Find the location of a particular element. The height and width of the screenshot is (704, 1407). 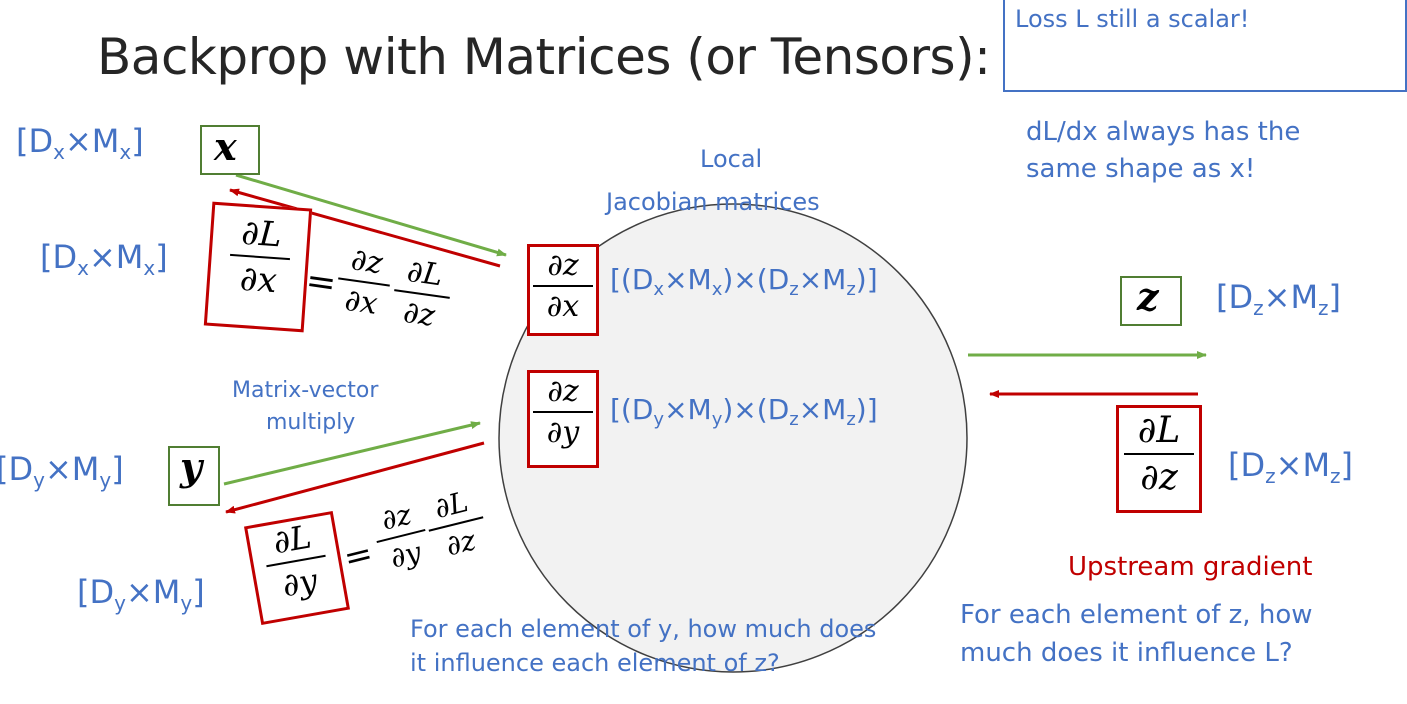

dz-dx-jacobian-shape: [(Dx×Mx)×(Dz×Mz)] is located at coordinates (744, 281).